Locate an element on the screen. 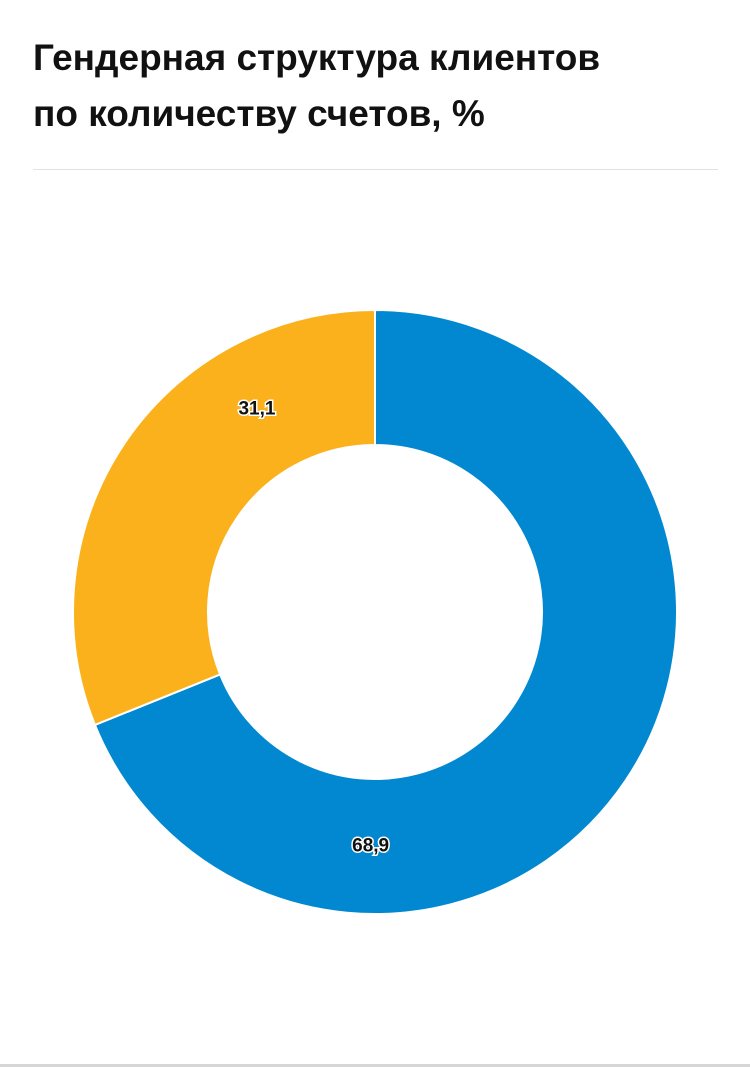 Image resolution: width=750 pixels, height=1067 pixels. bottom-border is located at coordinates (375, 1065).